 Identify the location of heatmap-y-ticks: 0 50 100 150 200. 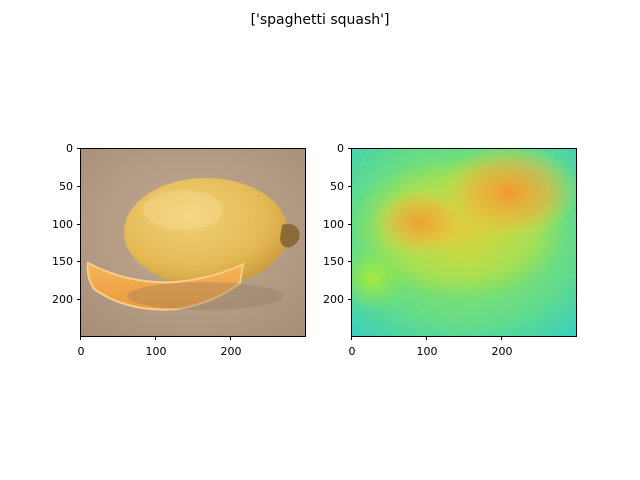
(337, 224).